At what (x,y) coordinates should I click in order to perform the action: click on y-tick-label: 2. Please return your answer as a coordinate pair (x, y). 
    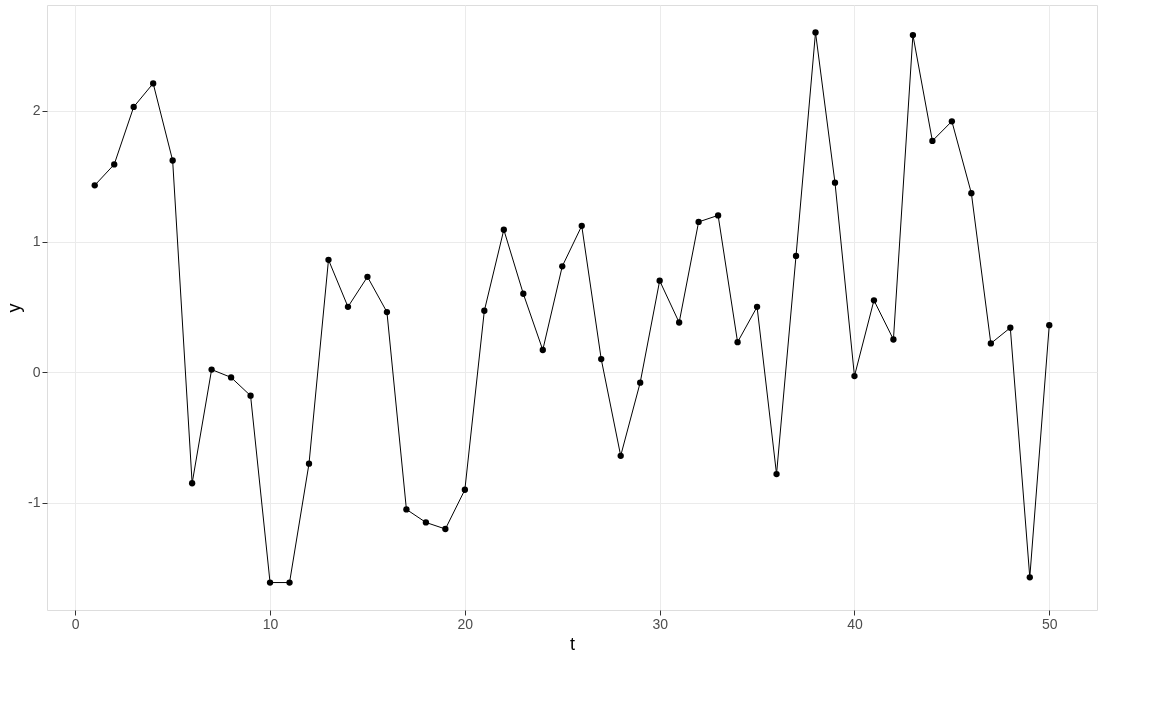
    Looking at the image, I should click on (36, 110).